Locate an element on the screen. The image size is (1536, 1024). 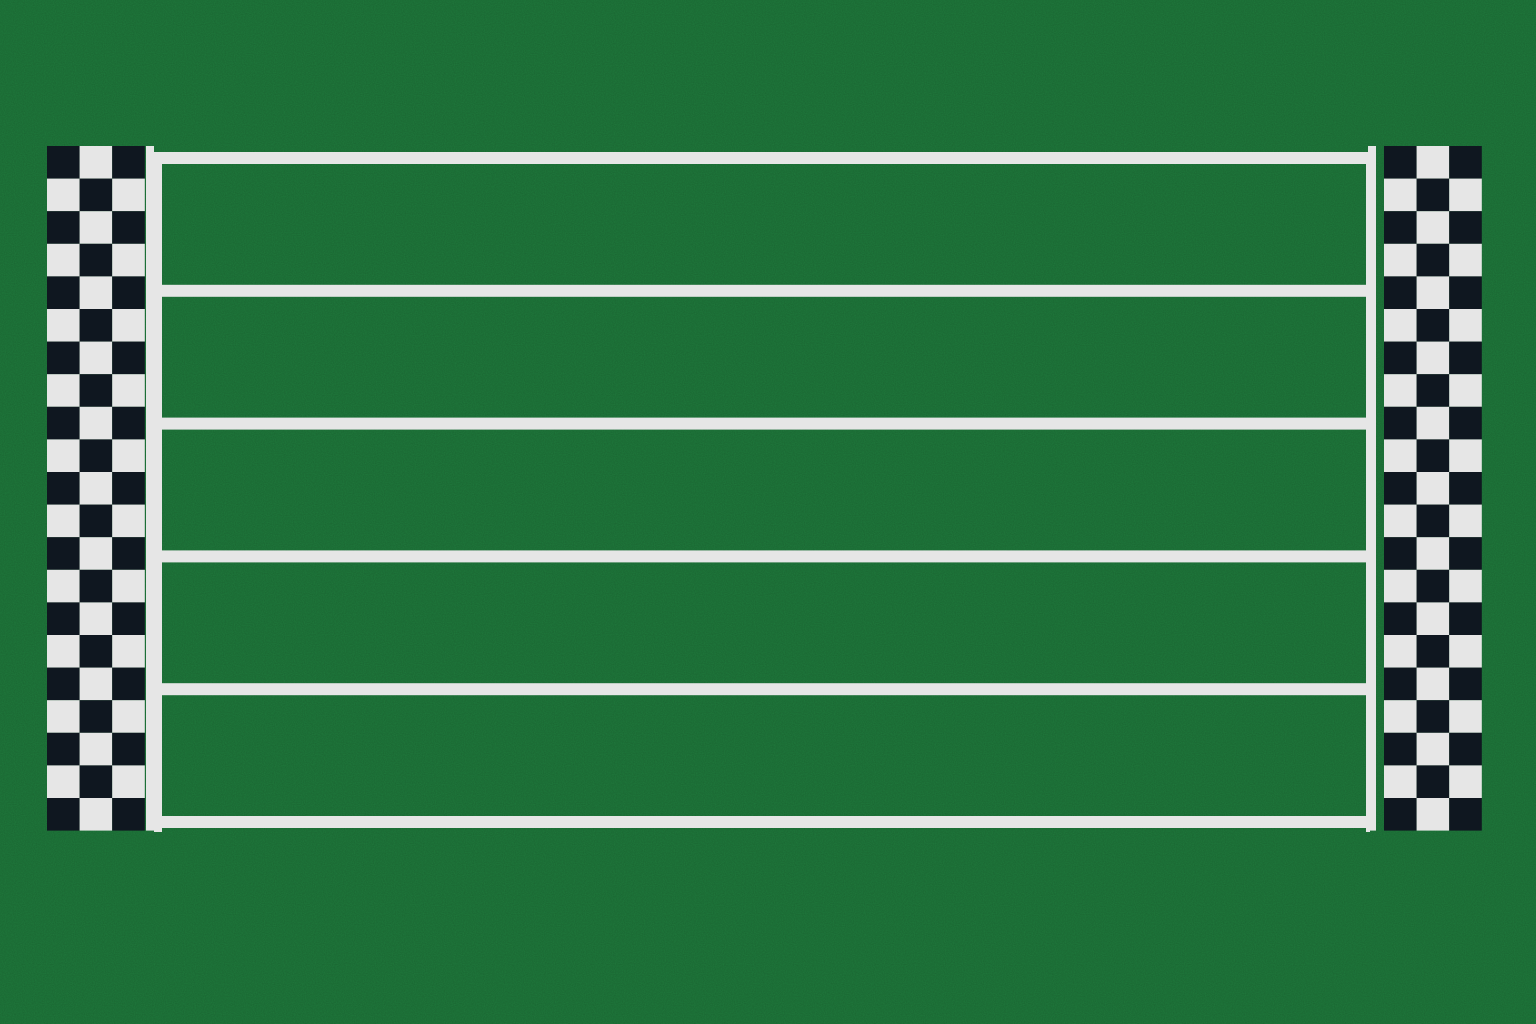
finish-checkered-flag is located at coordinates (1433, 488).